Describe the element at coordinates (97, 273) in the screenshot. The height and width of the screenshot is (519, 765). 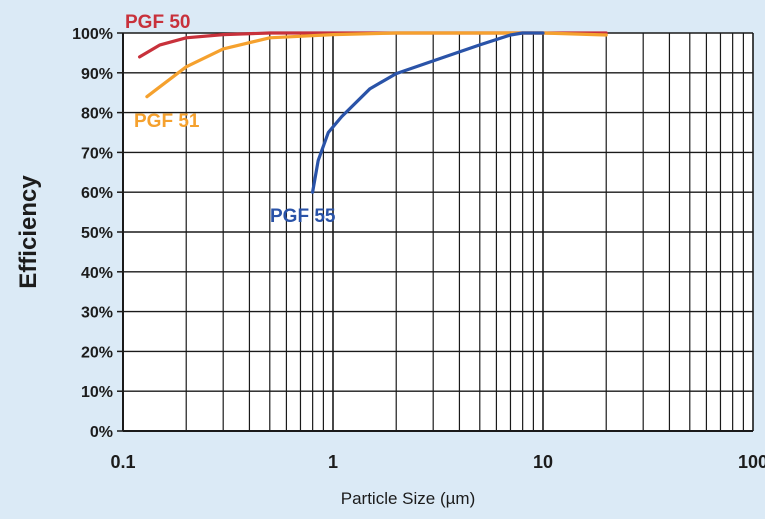
I see `y-tick-label: 40%` at that location.